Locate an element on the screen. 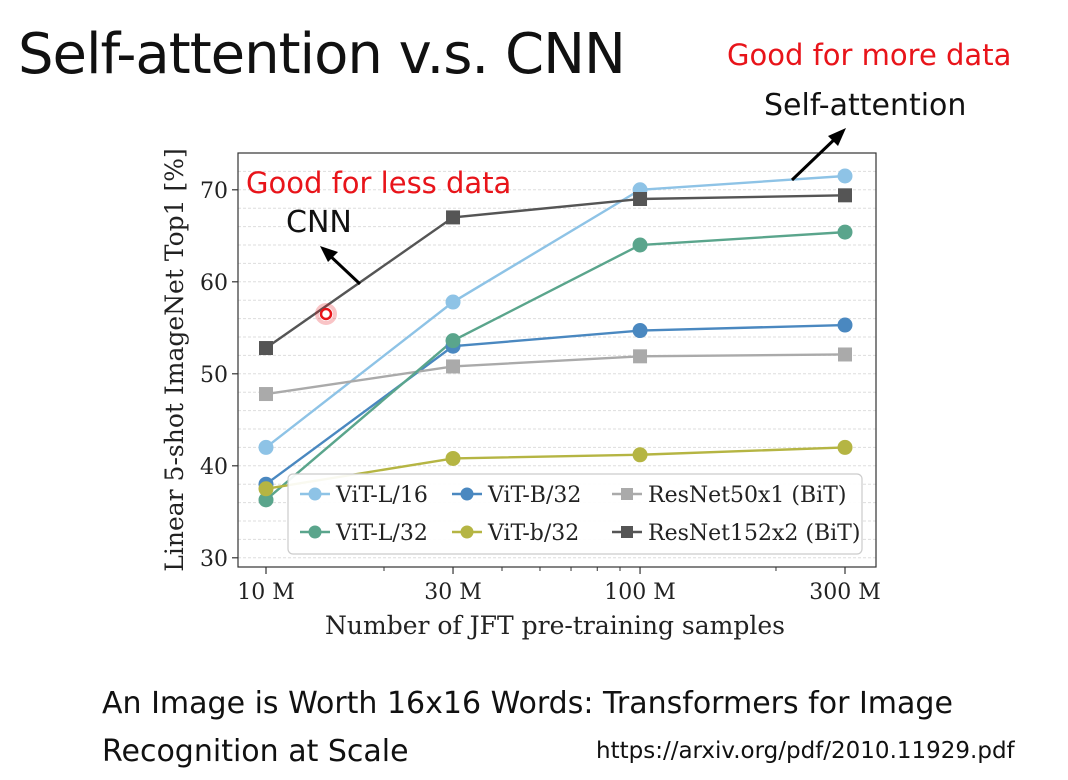 This screenshot has width=1068, height=780. slide-title: Self-attention v.s. CNN is located at coordinates (322, 54).